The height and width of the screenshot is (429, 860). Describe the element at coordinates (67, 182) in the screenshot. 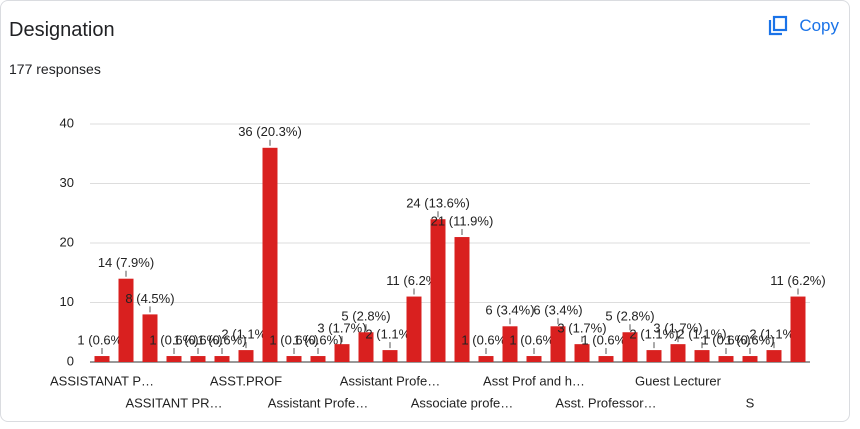

I see `y-tick-label: 30` at that location.